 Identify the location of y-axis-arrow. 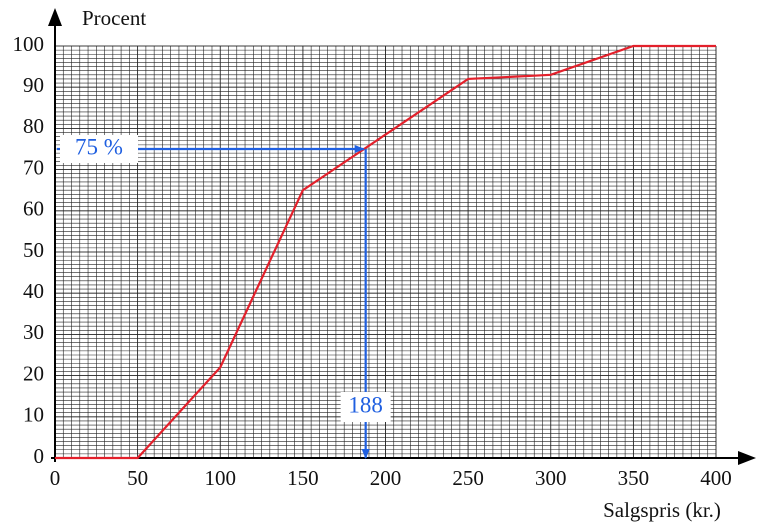
(55, 17).